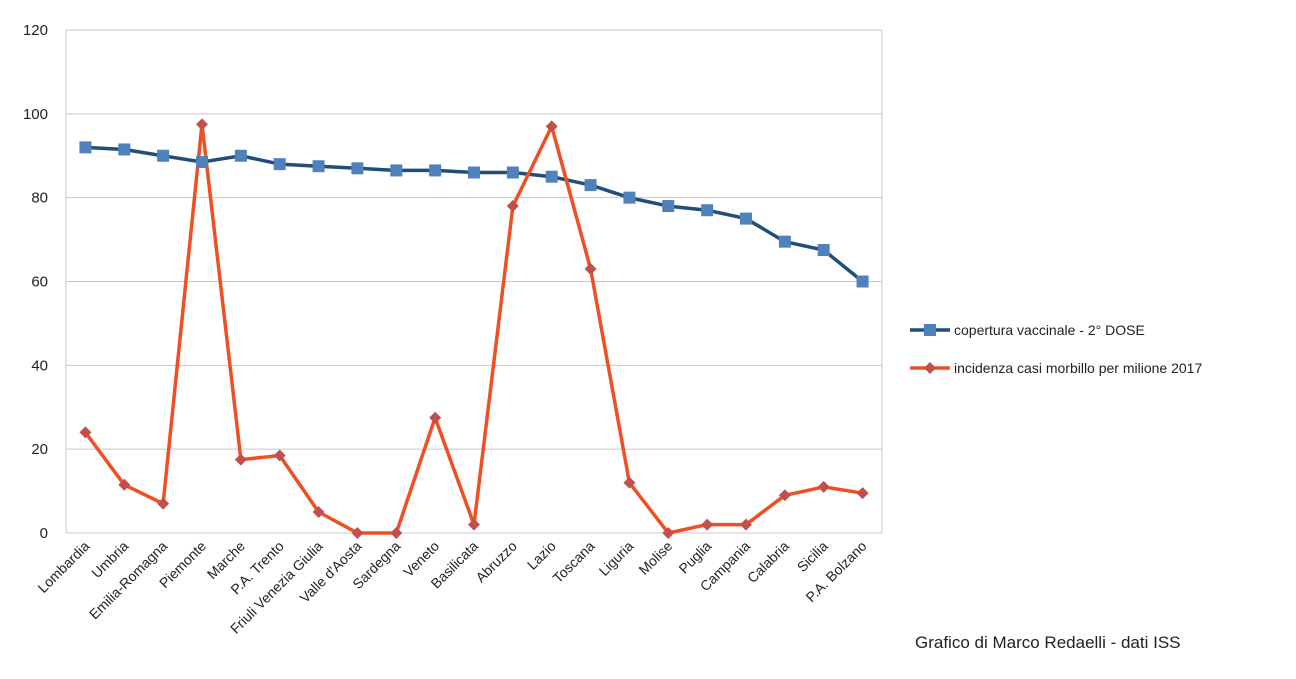  What do you see at coordinates (768, 562) in the screenshot?
I see `x-tick-label: Calabria` at bounding box center [768, 562].